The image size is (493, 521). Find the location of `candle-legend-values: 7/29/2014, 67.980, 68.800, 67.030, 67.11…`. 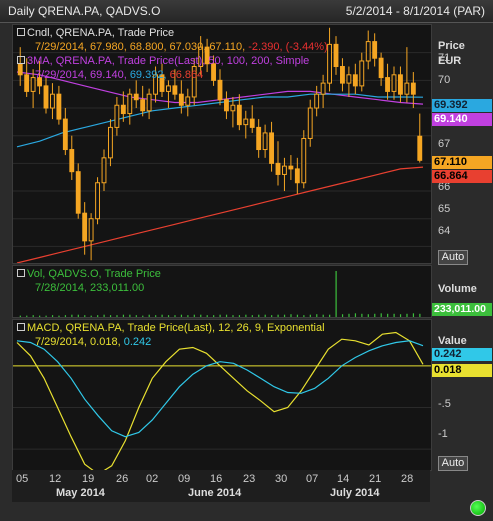

candle-legend-values: 7/29/2014, 67.980, 68.800, 67.030, 67.11… is located at coordinates (181, 47).